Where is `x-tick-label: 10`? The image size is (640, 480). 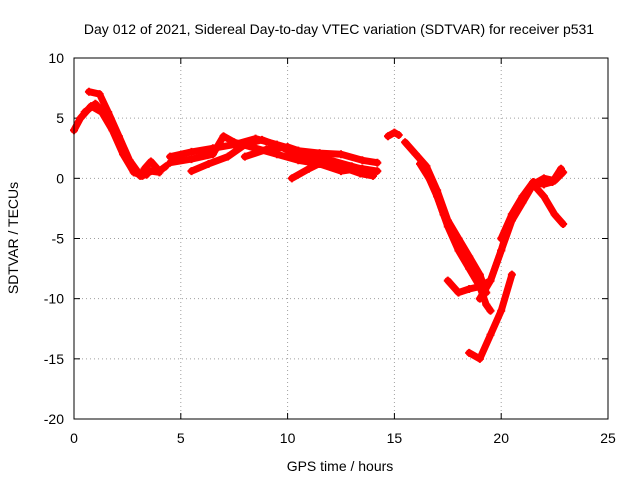 x-tick-label: 10 is located at coordinates (288, 438).